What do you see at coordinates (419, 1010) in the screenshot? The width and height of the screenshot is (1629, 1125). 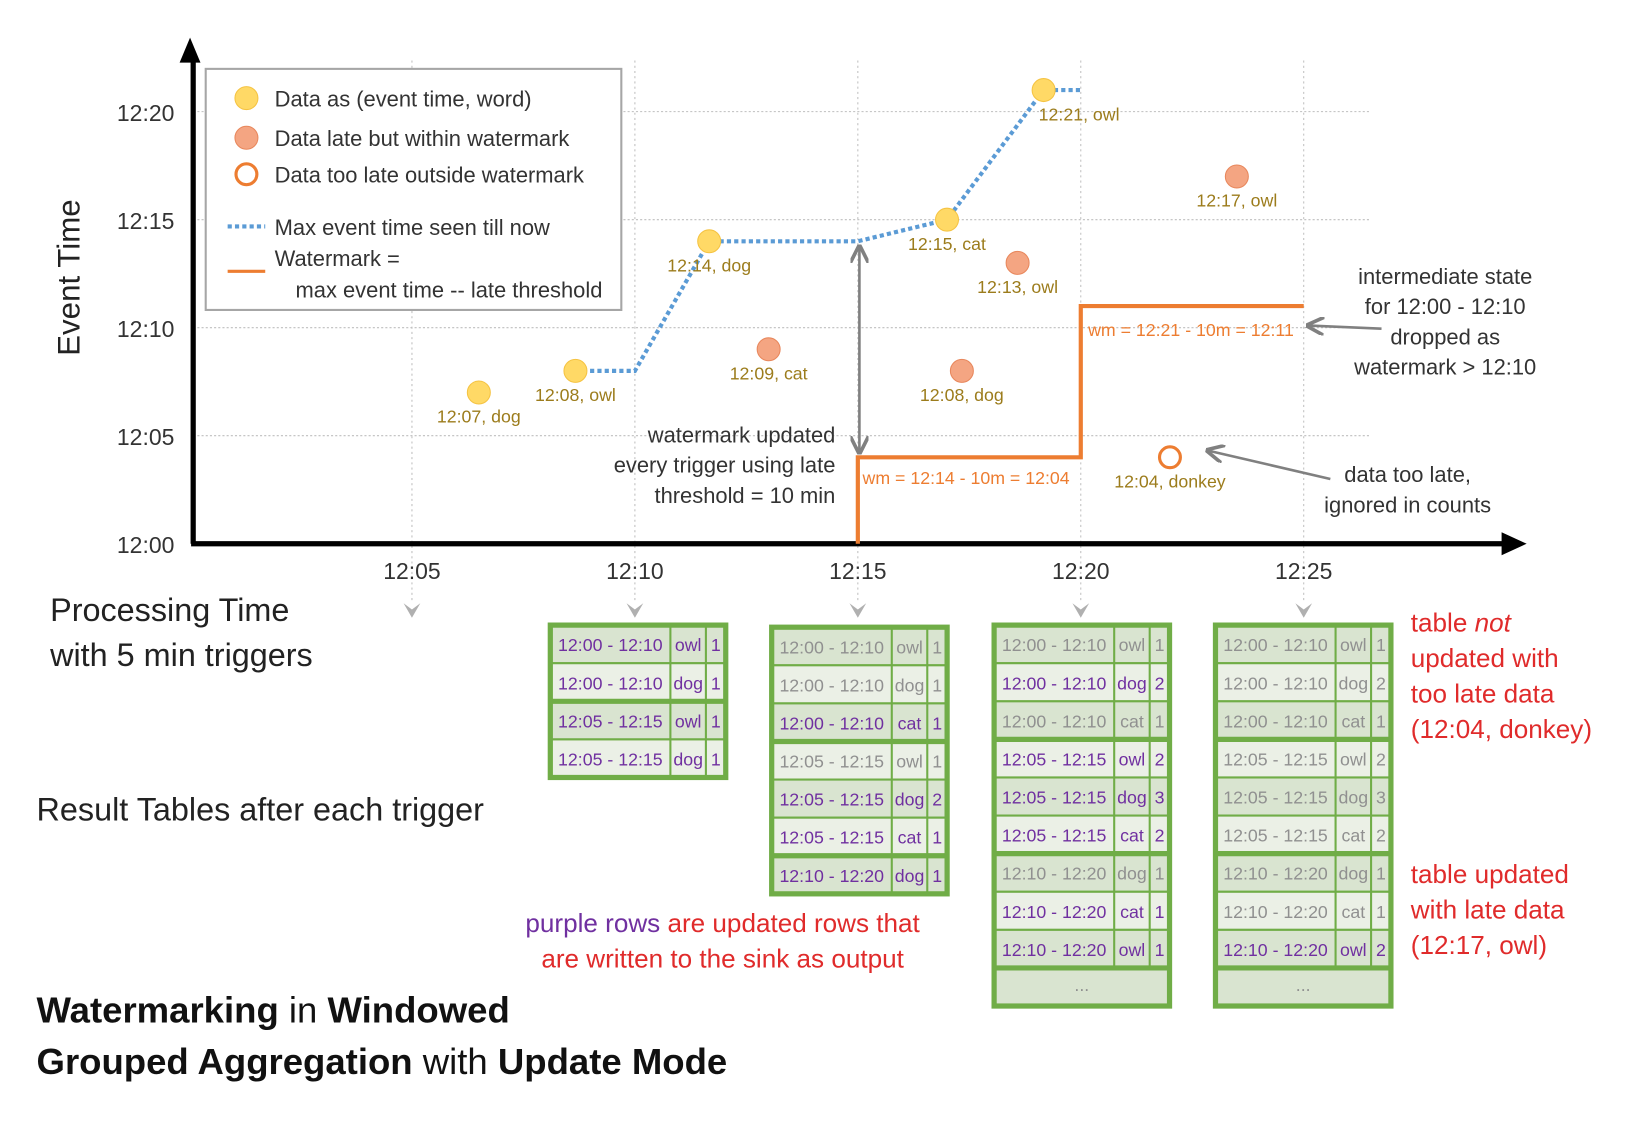 I see `title-span: Windowed` at bounding box center [419, 1010].